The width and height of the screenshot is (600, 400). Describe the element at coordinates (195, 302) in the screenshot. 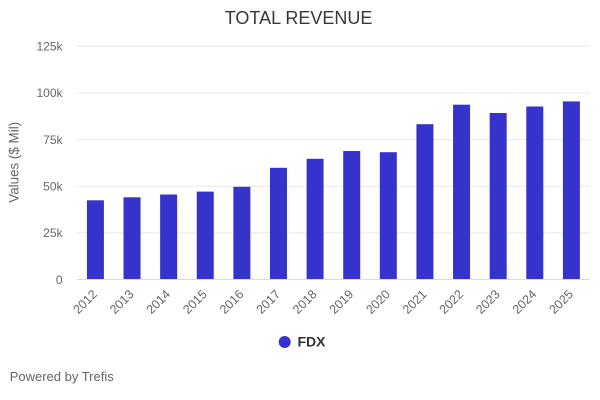

I see `svg-text: 2015` at that location.